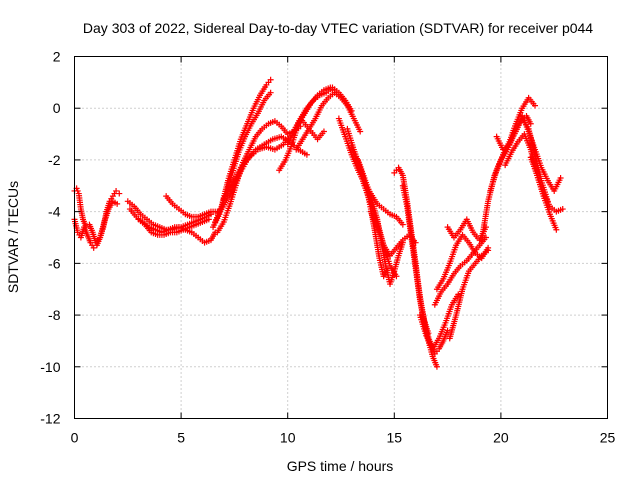 The height and width of the screenshot is (480, 640). What do you see at coordinates (57, 57) in the screenshot?
I see `y-tick-label: 2` at bounding box center [57, 57].